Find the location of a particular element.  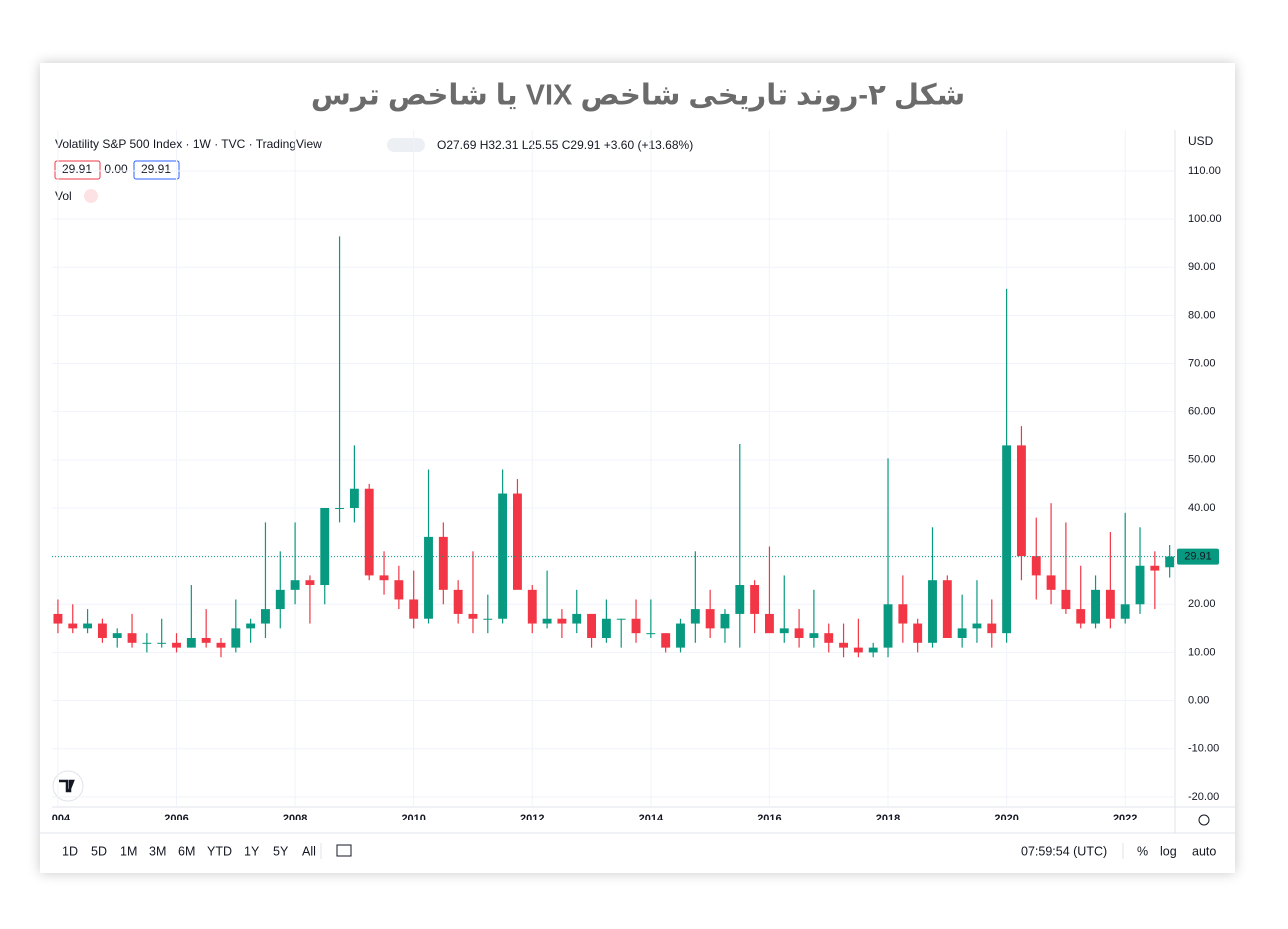

currency: USD is located at coordinates (1201, 141).